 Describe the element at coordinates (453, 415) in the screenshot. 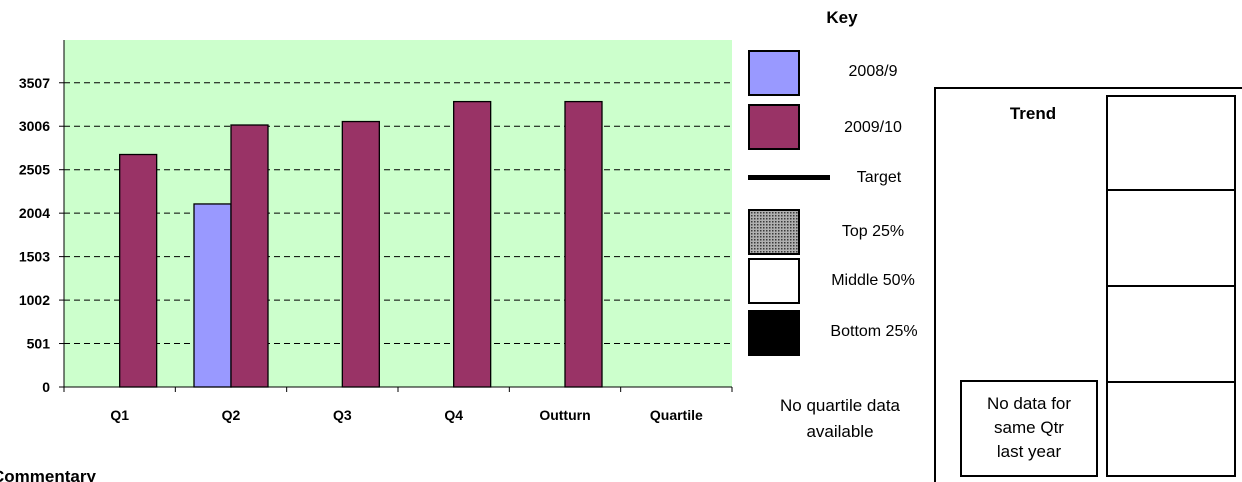

I see `x-tick-label: Q4` at that location.